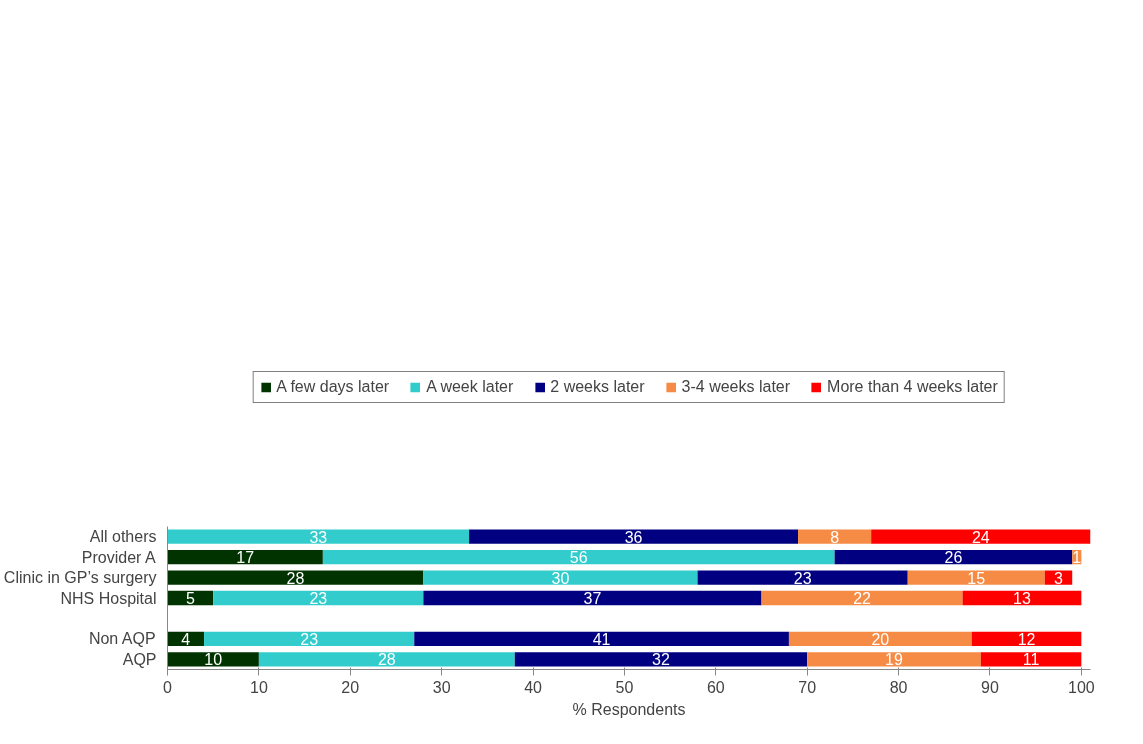 The height and width of the screenshot is (744, 1143). I want to click on data-label: 56, so click(578, 558).